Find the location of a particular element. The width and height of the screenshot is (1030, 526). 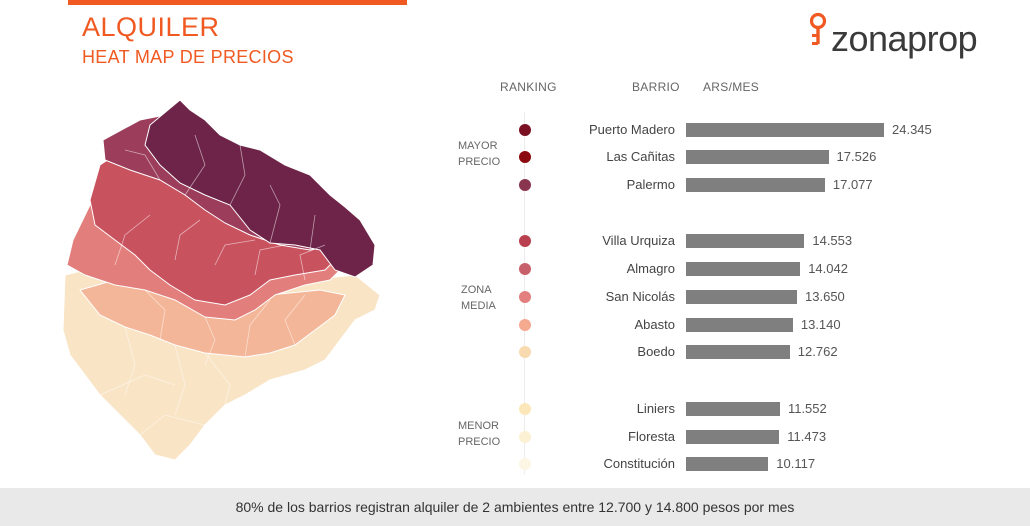

price-value-label: 24.345 is located at coordinates (912, 129).